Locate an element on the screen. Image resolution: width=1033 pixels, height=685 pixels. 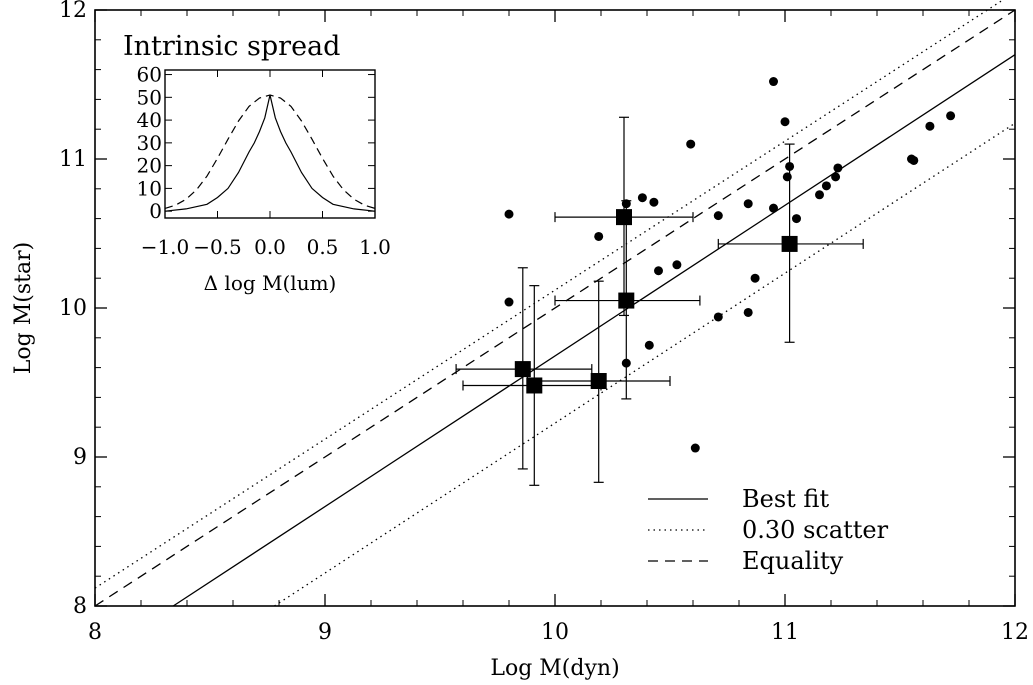
x-tick-label: 11 is located at coordinates (785, 632).